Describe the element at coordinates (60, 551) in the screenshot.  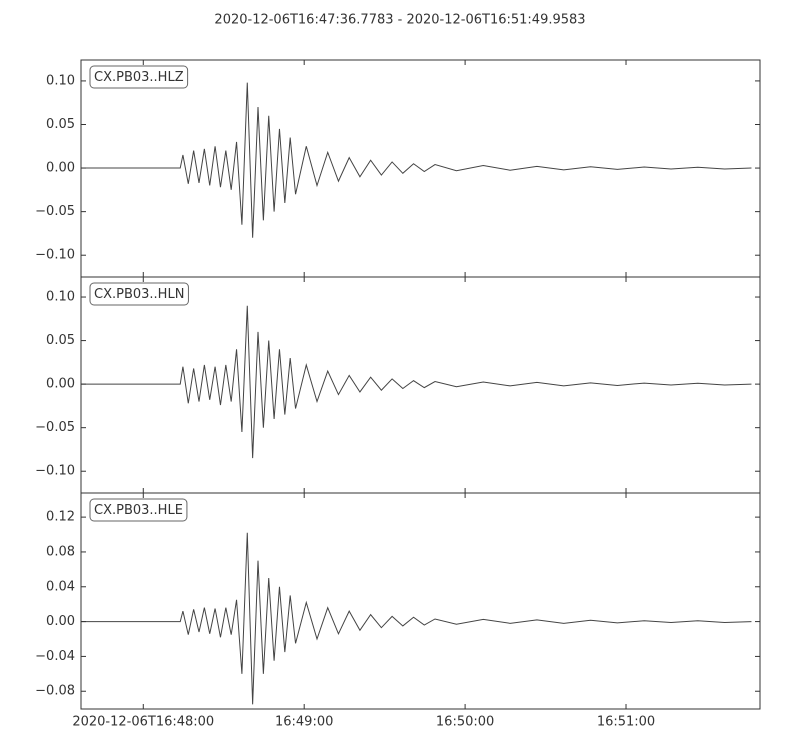
I see `y-tick-label: 0.08` at that location.